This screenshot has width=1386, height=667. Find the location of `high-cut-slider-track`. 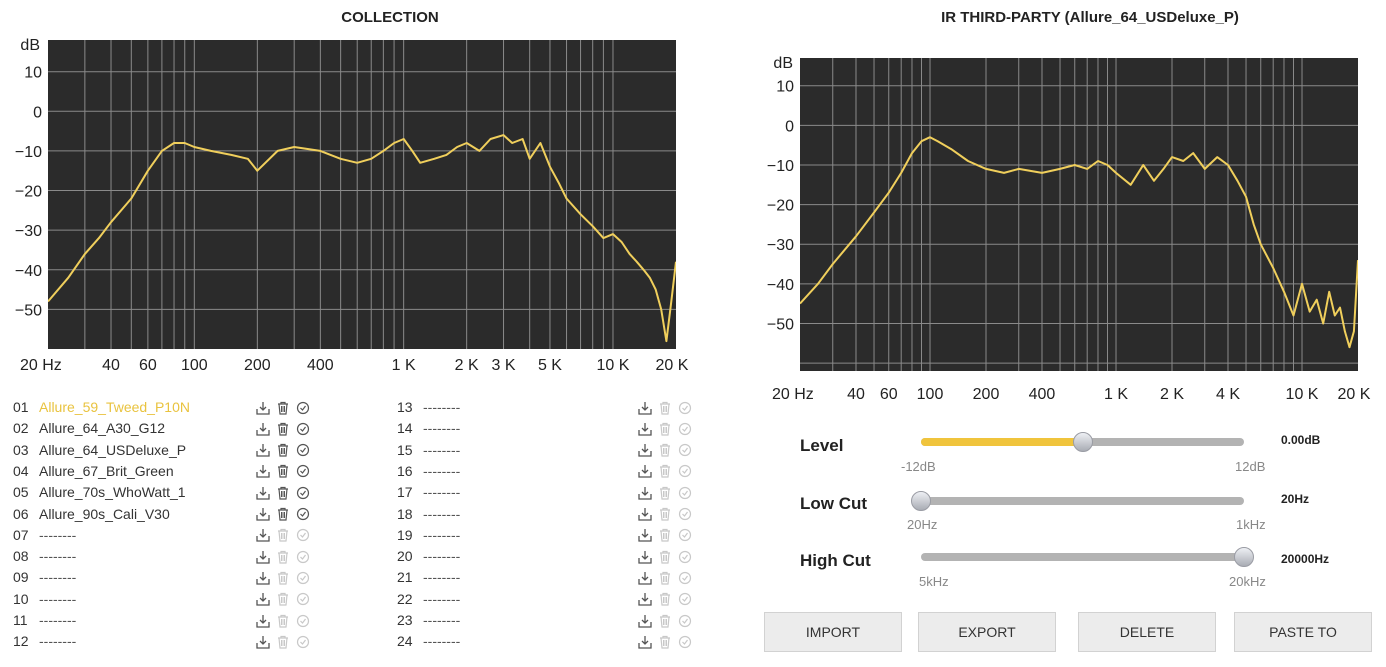

high-cut-slider-track is located at coordinates (1082, 557).